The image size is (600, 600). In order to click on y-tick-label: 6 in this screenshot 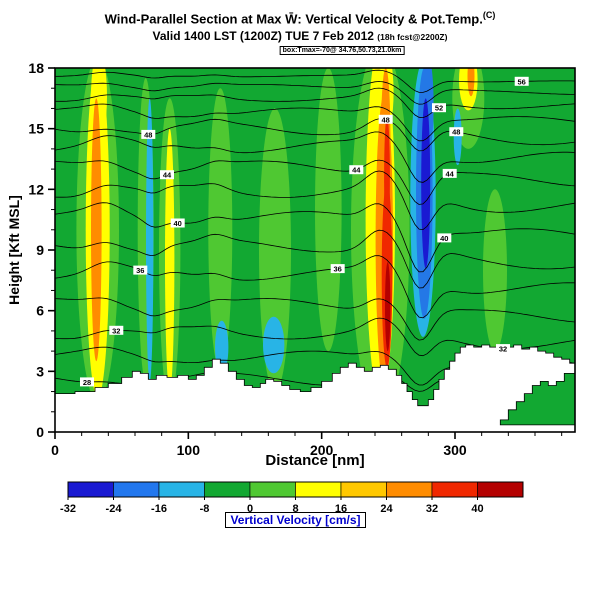, I will do `click(40, 311)`.